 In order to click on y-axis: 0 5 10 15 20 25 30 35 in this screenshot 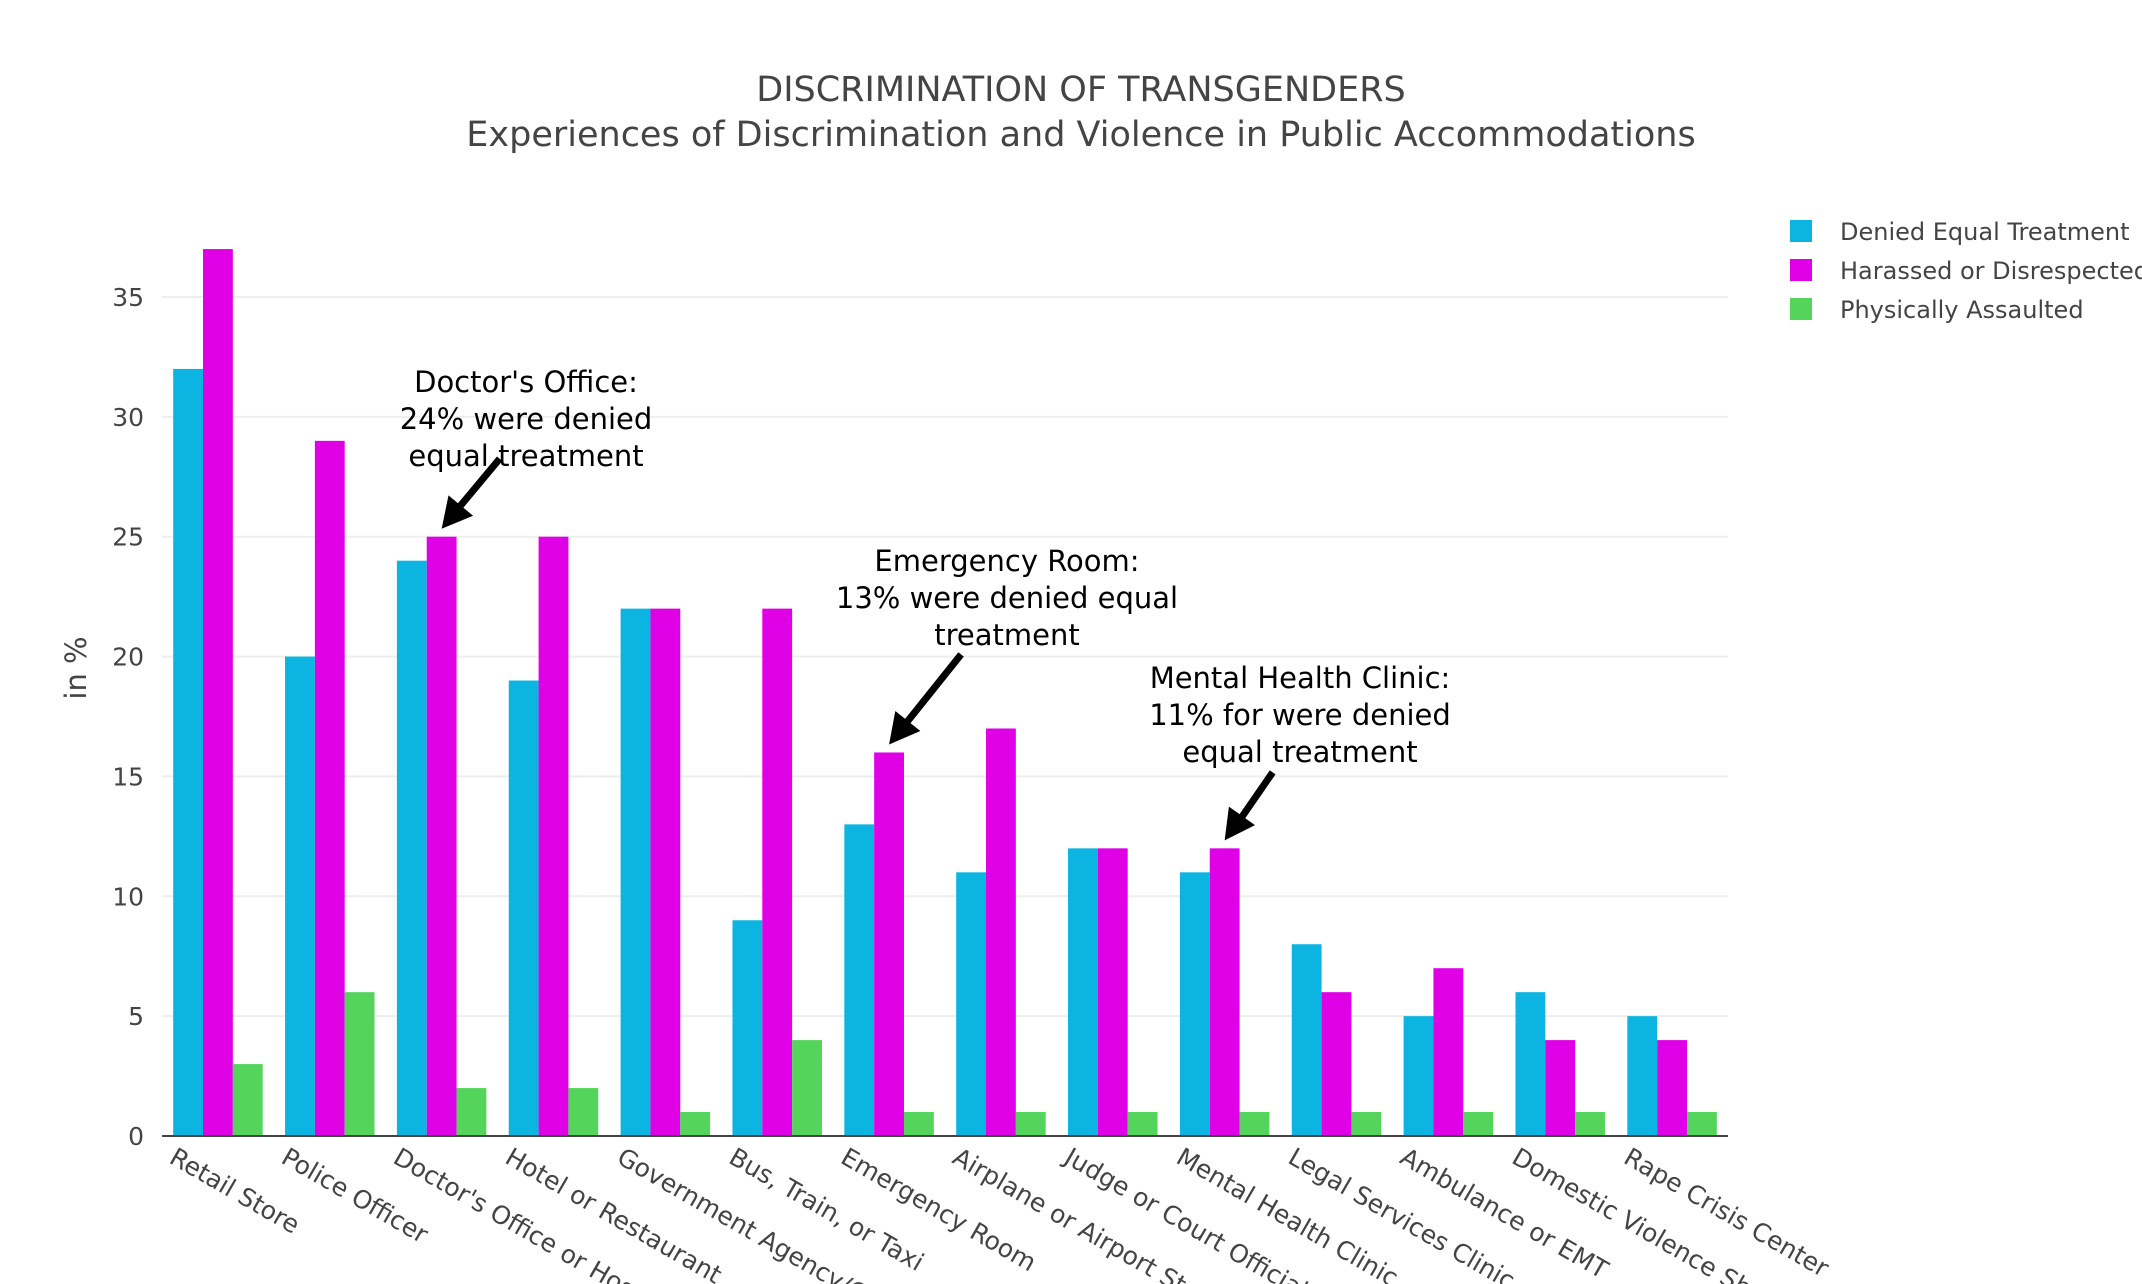, I will do `click(128, 717)`.